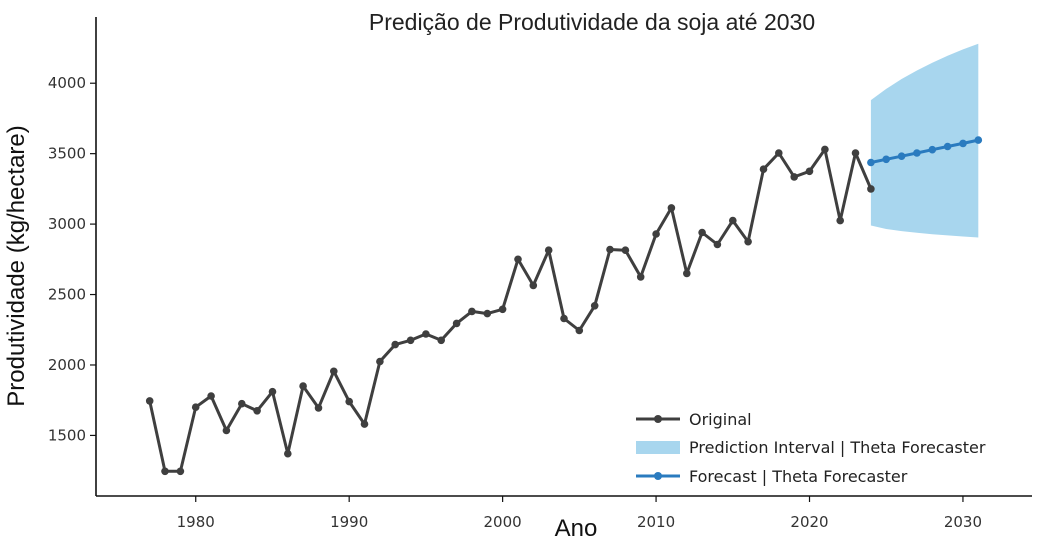 This screenshot has height=544, width=1041. Describe the element at coordinates (67, 154) in the screenshot. I see `y-tick-label: 3500` at that location.